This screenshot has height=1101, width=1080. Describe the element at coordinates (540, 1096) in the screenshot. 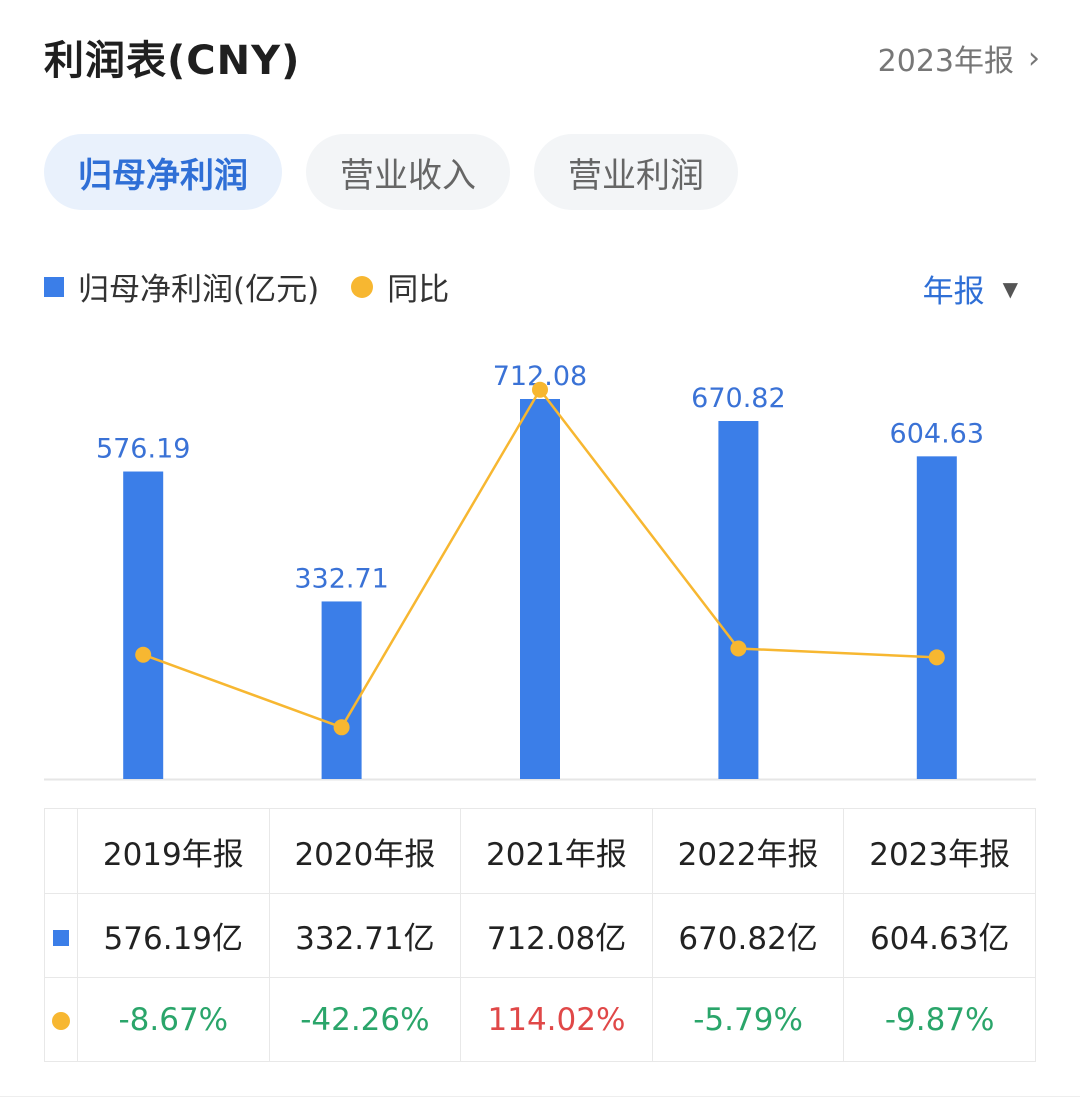

I see `bottom-divider` at that location.